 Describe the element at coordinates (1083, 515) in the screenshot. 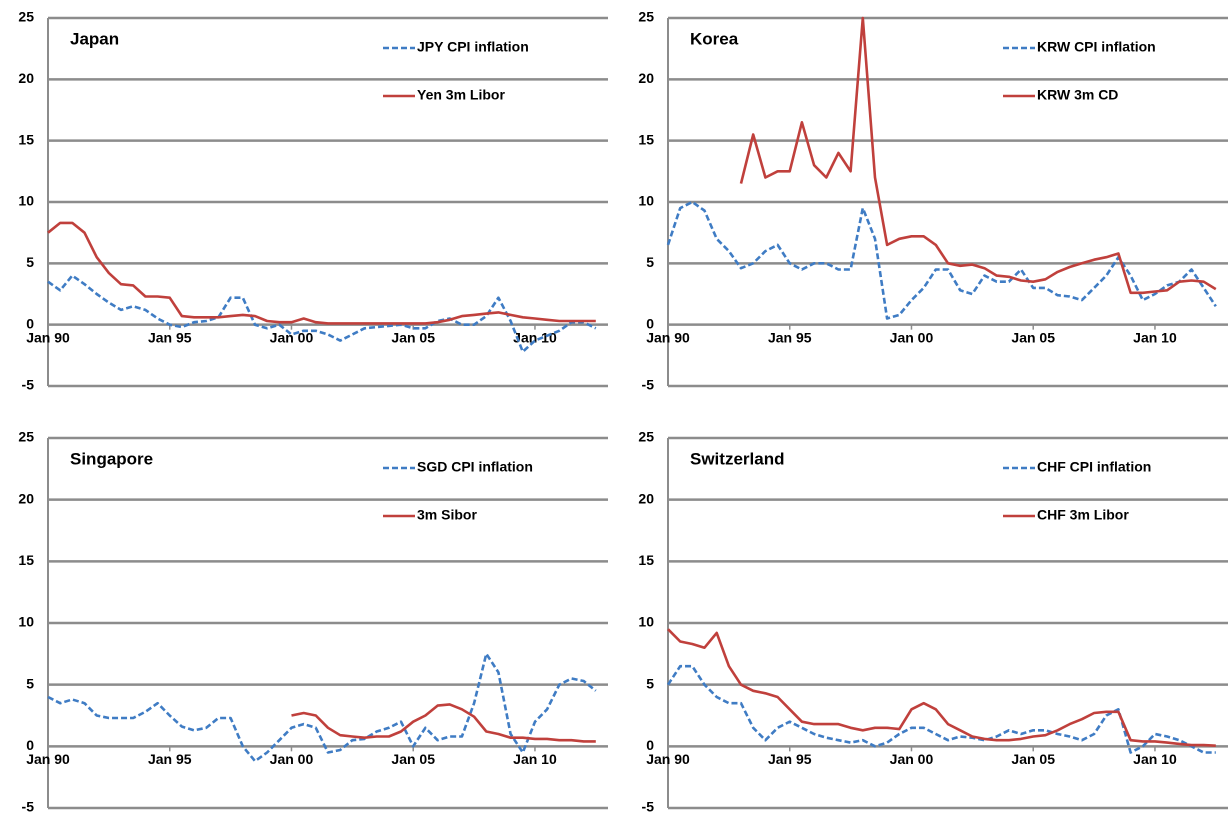

I see `legend-label: CHF 3m Libor` at that location.